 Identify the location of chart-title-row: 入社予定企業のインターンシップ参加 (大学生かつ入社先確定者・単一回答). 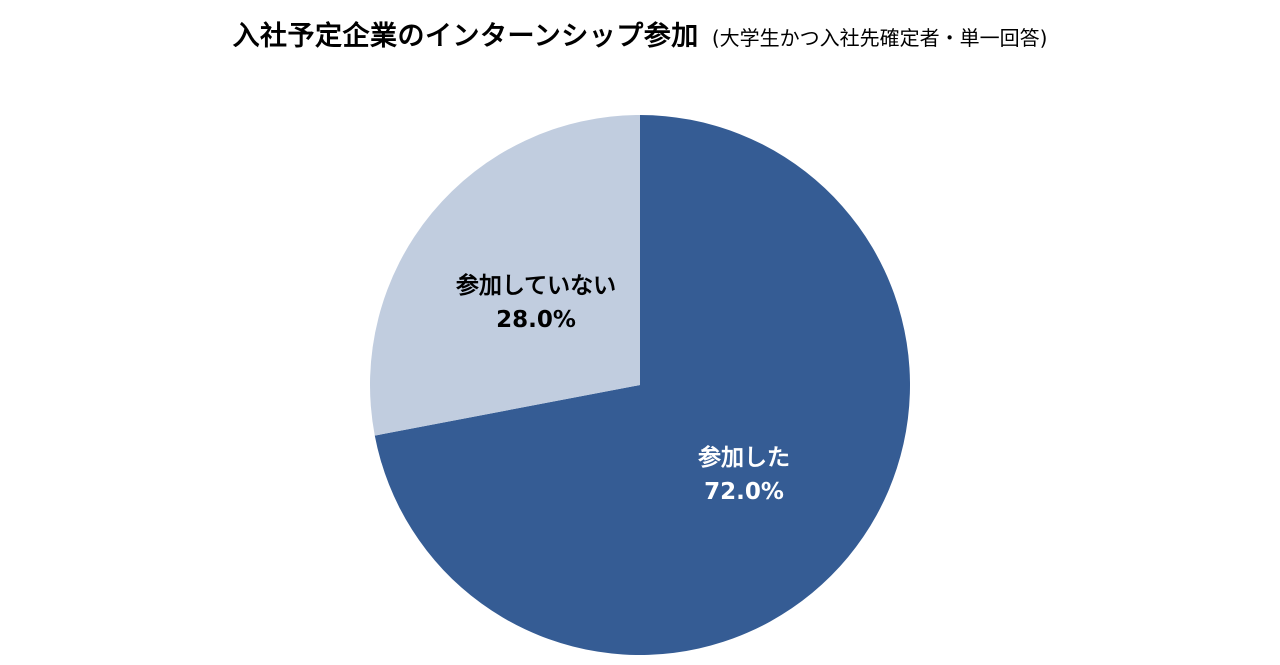
(640, 33).